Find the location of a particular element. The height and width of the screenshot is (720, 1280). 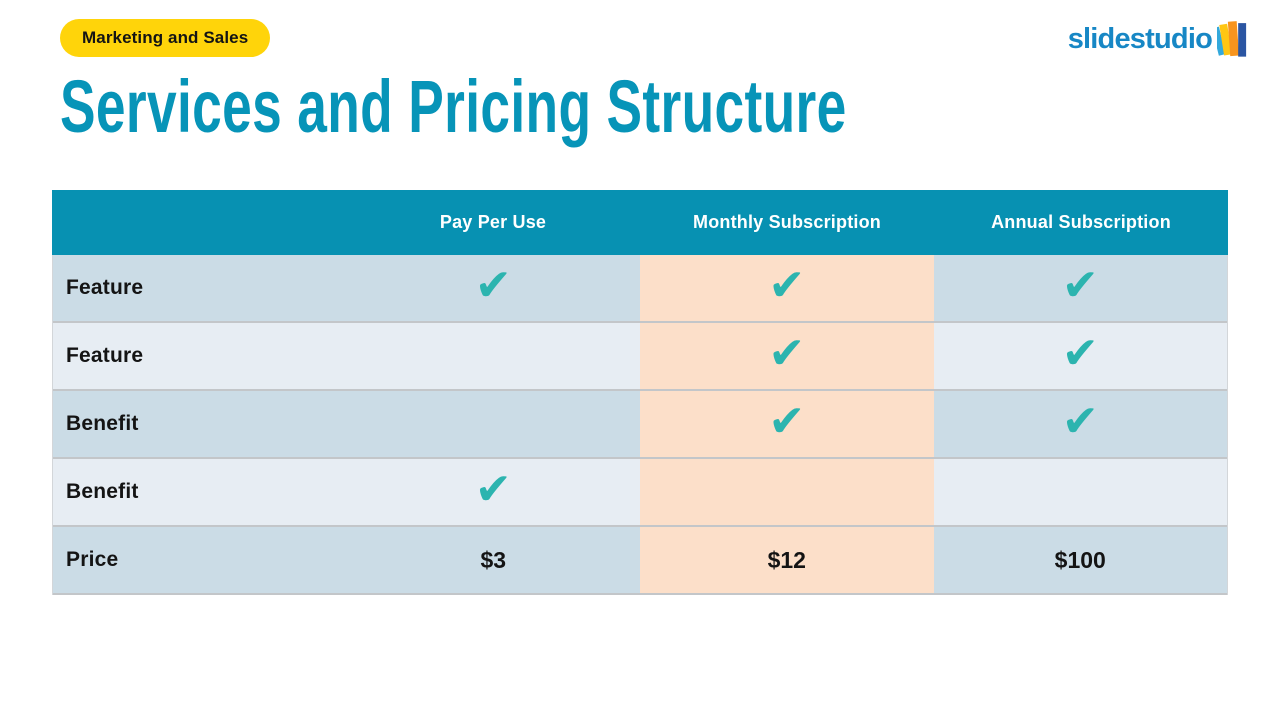

table-row-benefit-3: Benefit ✔ ✔ is located at coordinates (640, 425).